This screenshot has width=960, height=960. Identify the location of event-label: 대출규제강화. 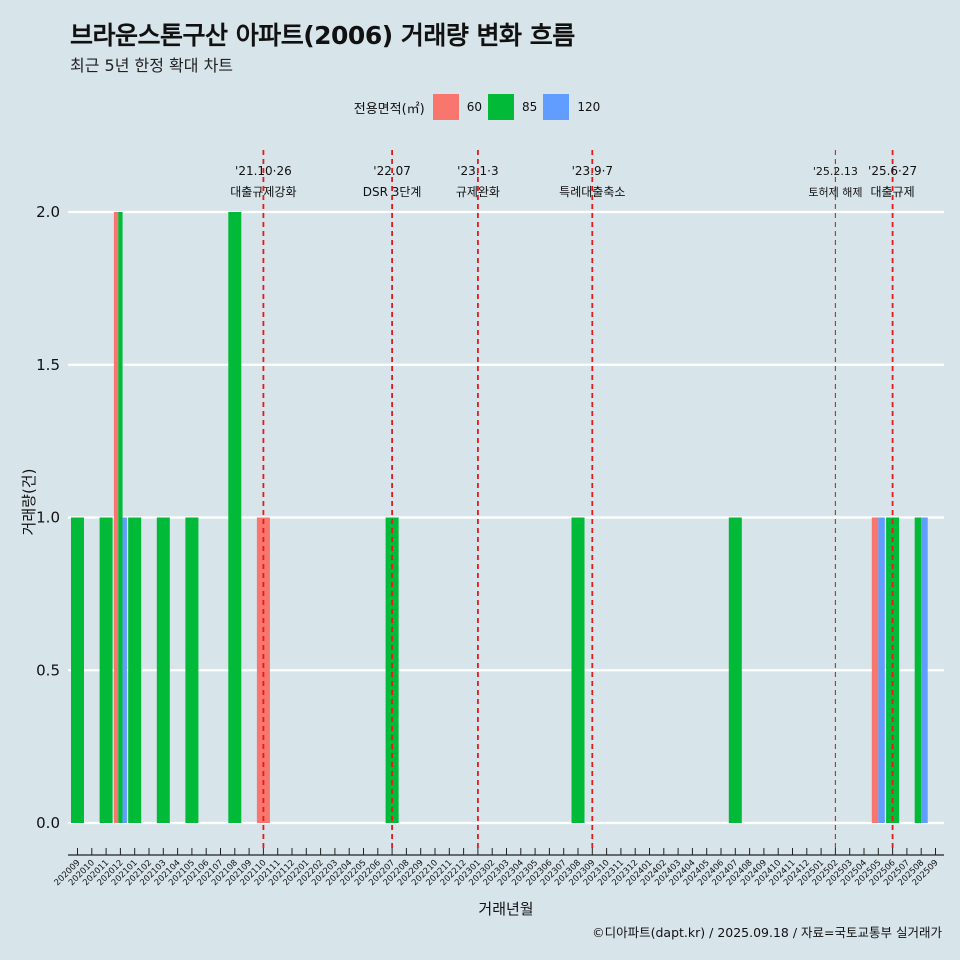
(263, 192).